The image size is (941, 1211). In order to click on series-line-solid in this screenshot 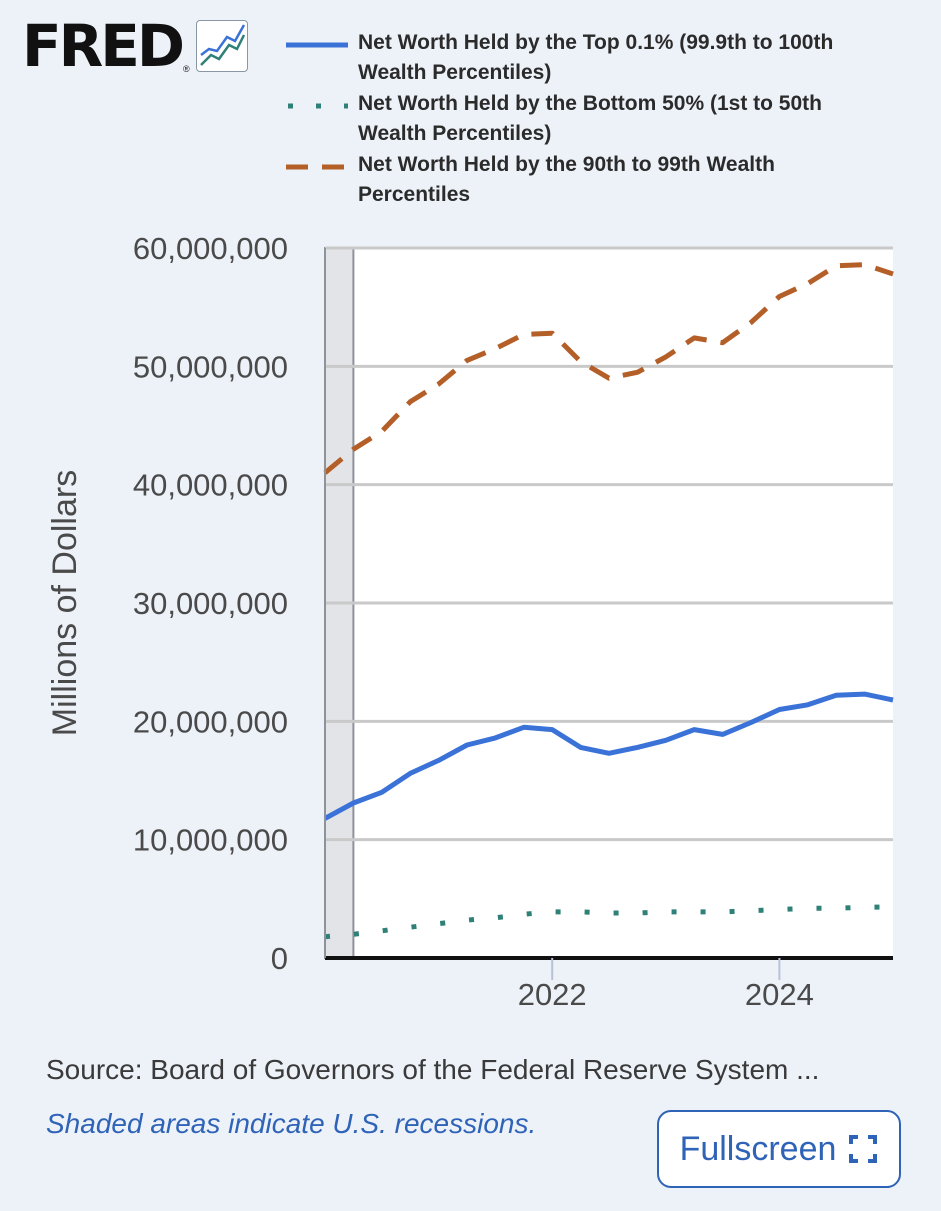, I will do `click(608, 756)`.